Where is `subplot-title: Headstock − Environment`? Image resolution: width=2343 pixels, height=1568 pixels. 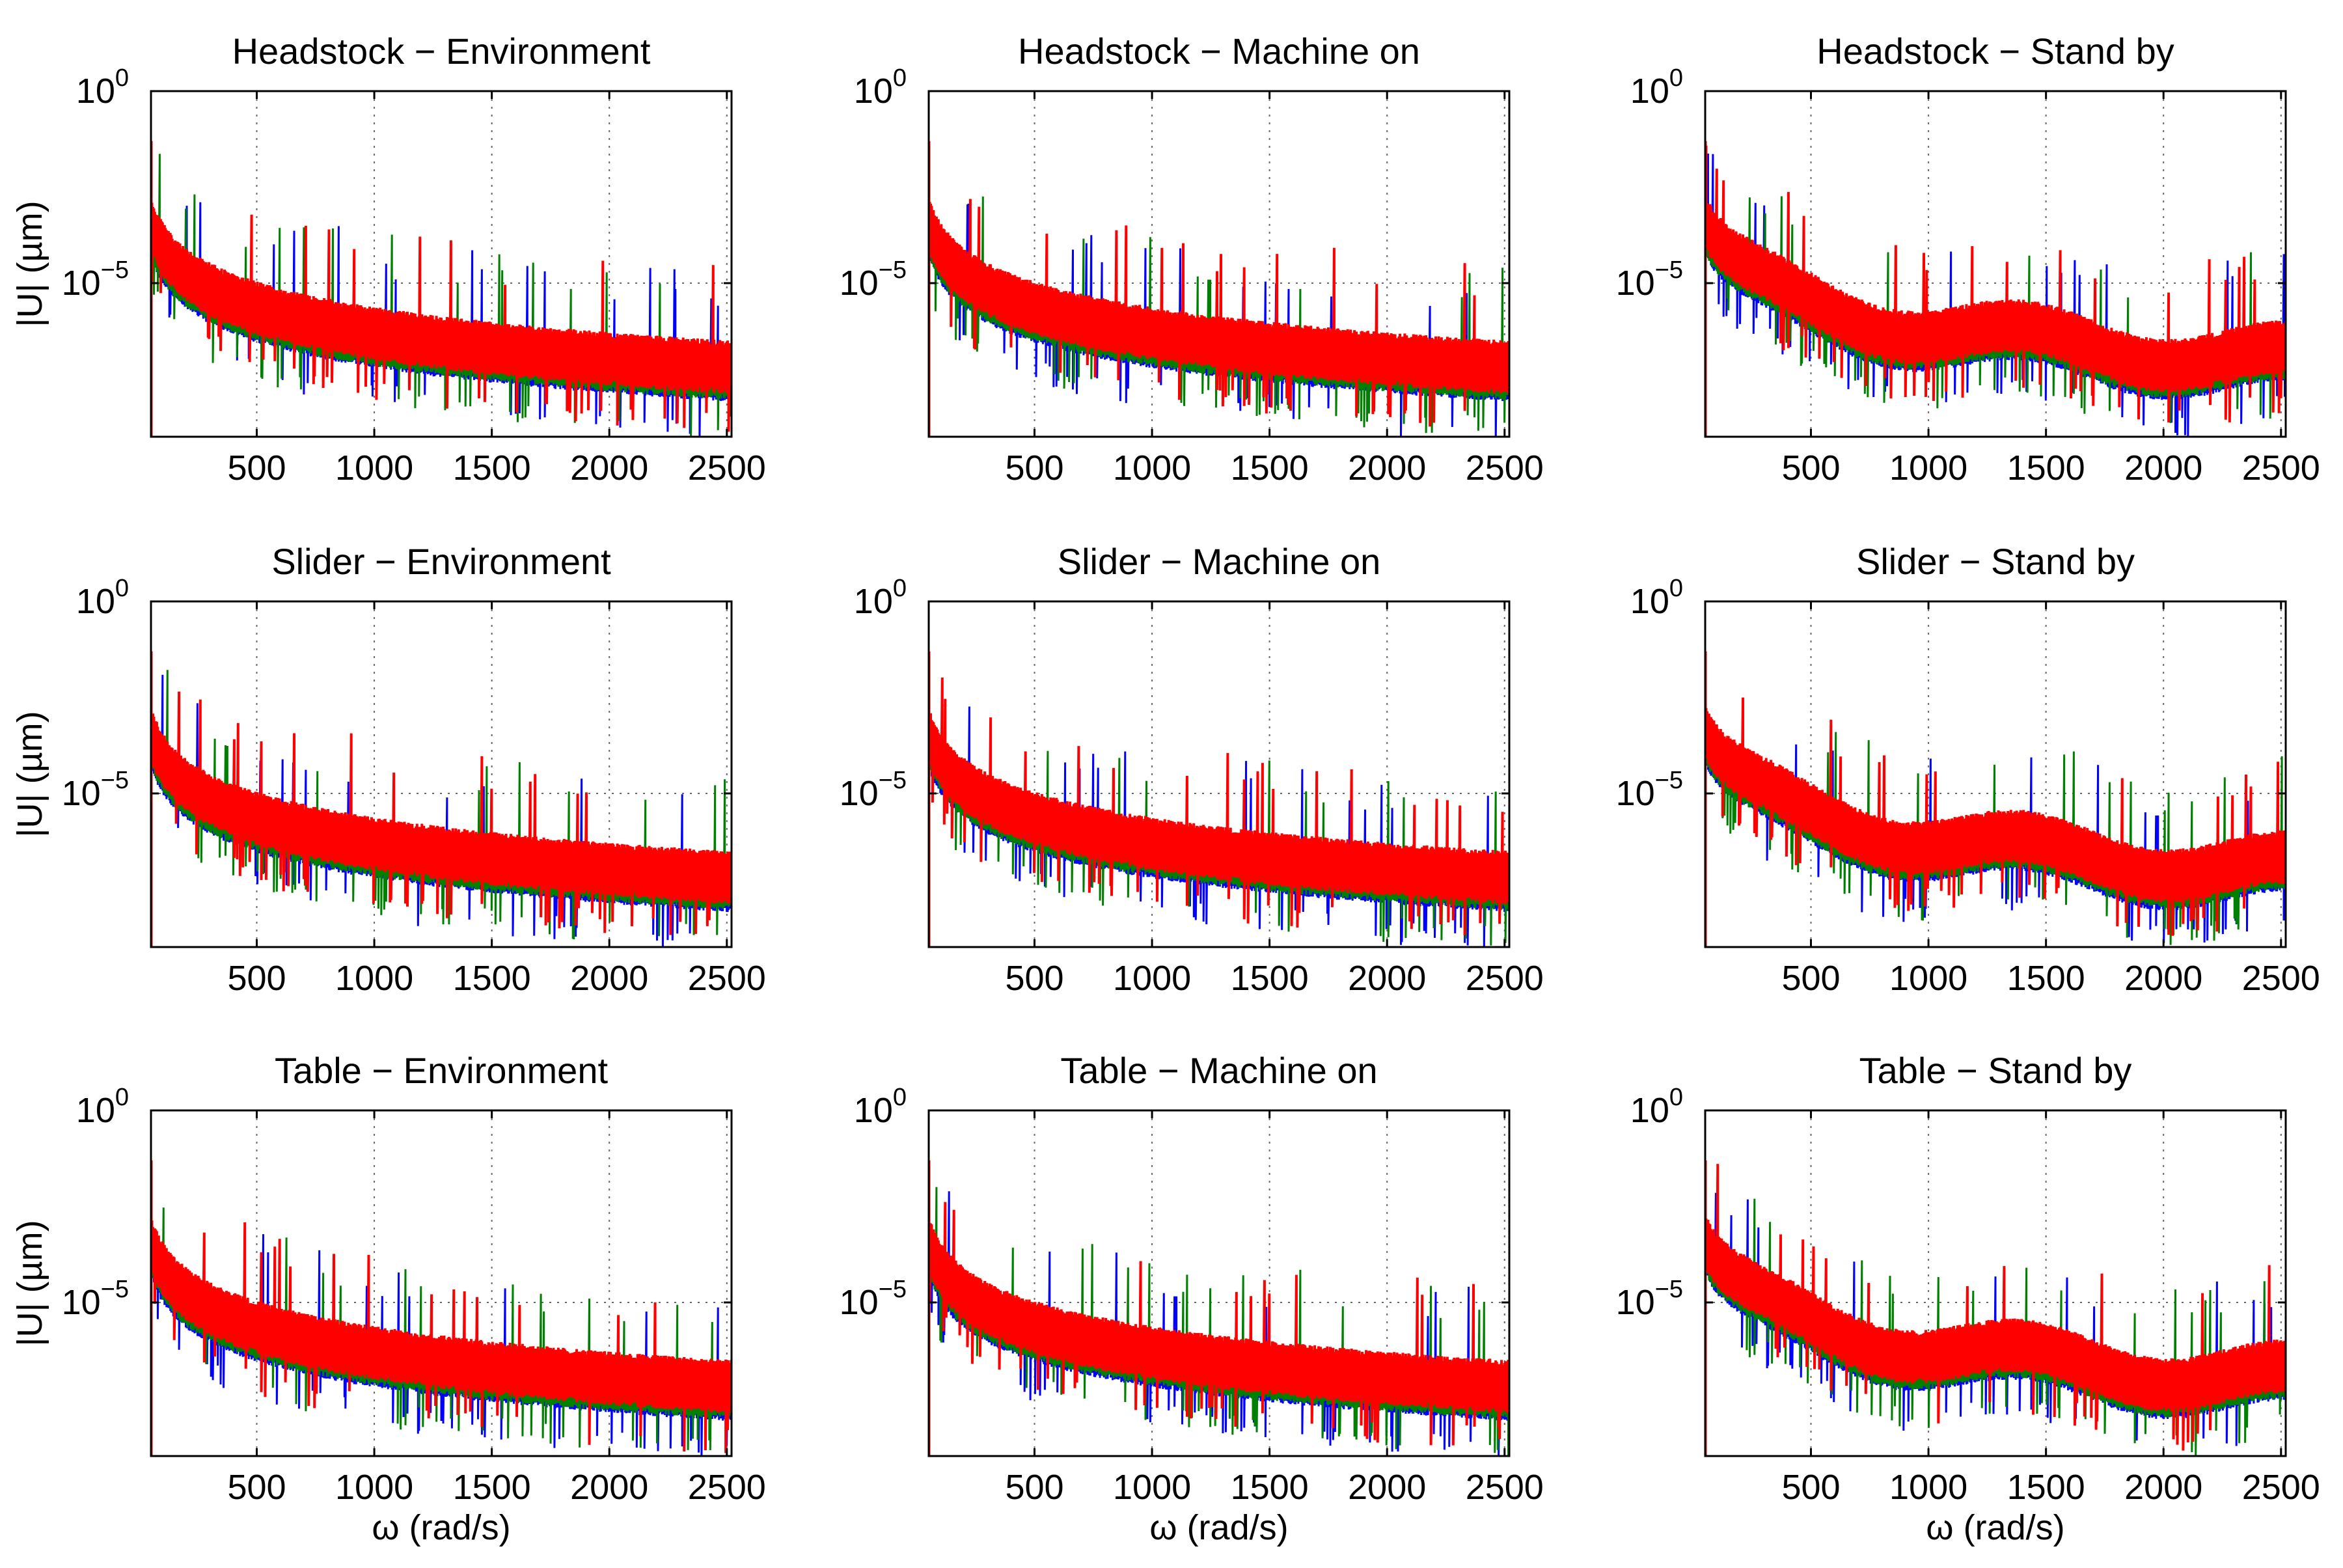
subplot-title: Headstock − Environment is located at coordinates (441, 51).